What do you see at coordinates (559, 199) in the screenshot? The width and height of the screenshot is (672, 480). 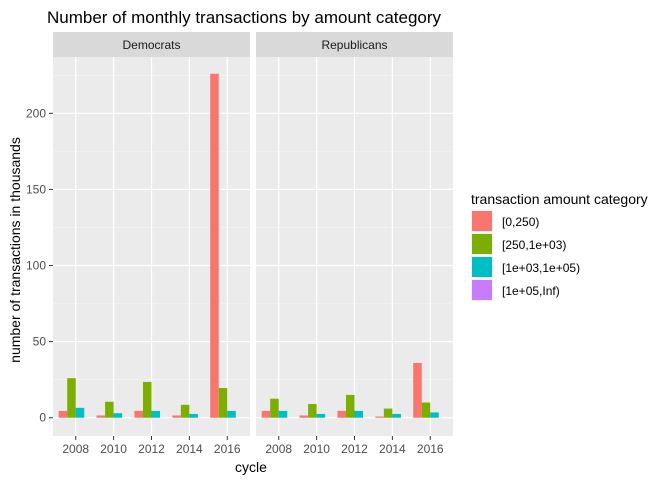 I see `legend-title: transaction amount category` at bounding box center [559, 199].